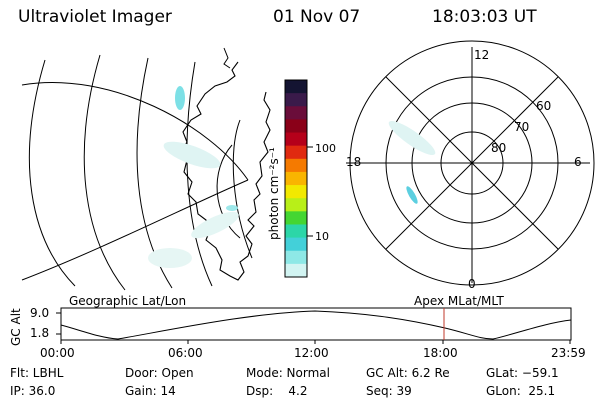 This screenshot has width=600, height=400. I want to click on timeline-x-tick-0000: 00:00, so click(57, 353).